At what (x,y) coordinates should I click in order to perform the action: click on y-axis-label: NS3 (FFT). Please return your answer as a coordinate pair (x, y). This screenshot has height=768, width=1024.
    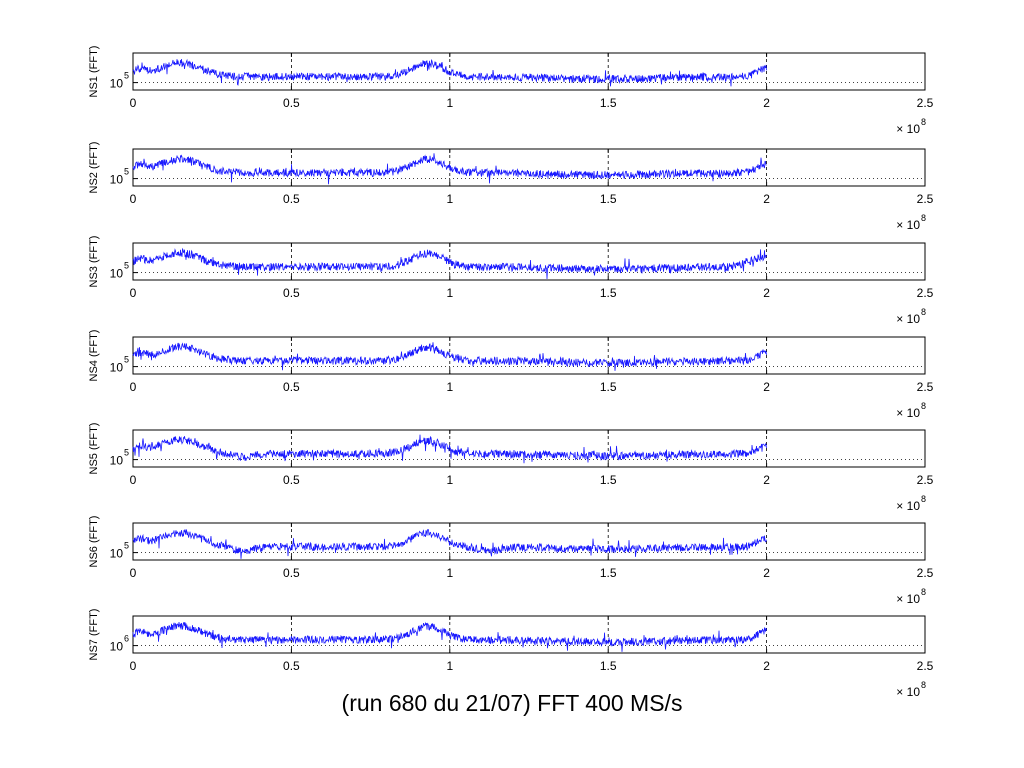
    Looking at the image, I should click on (94, 262).